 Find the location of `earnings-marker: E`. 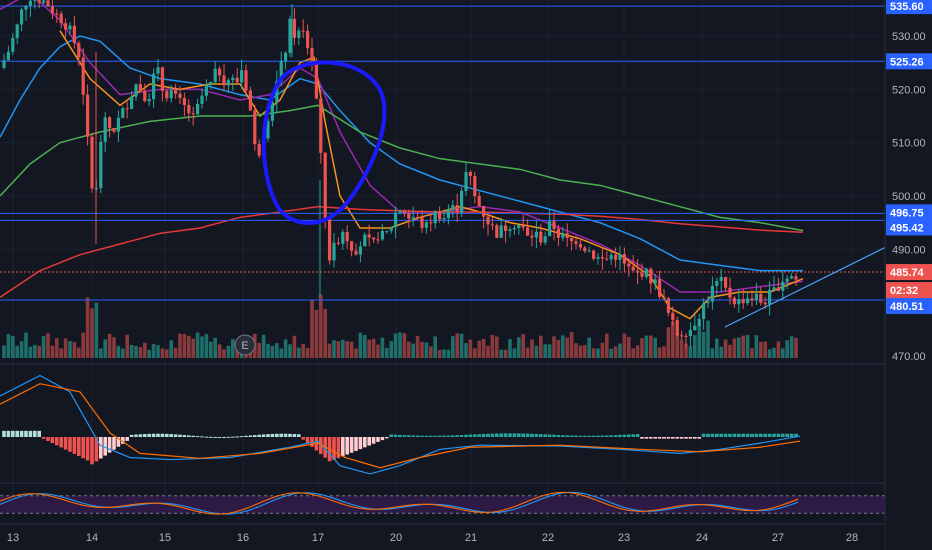

earnings-marker: E is located at coordinates (245, 345).